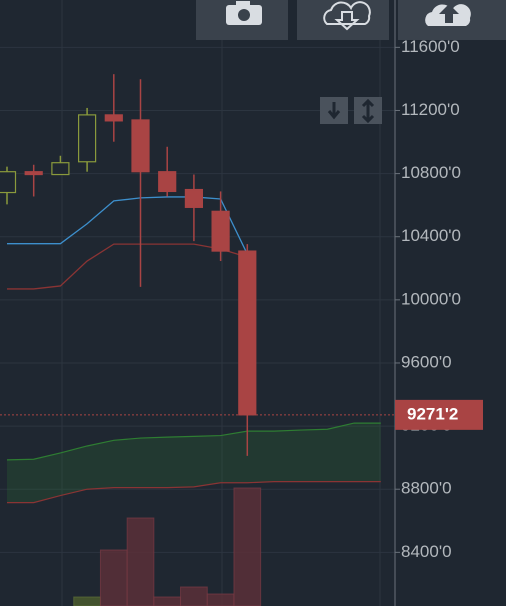  What do you see at coordinates (334, 111) in the screenshot?
I see `down-arrow-icon` at bounding box center [334, 111].